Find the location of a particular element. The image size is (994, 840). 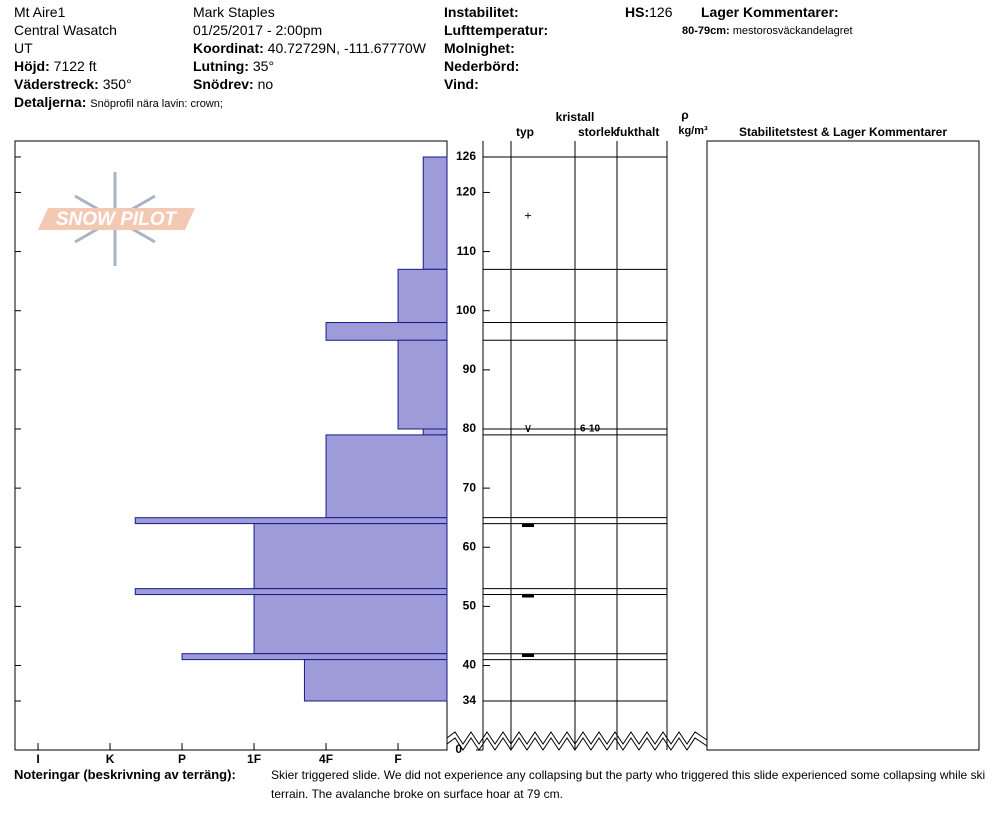

instability: Instabilitet: is located at coordinates (481, 12).